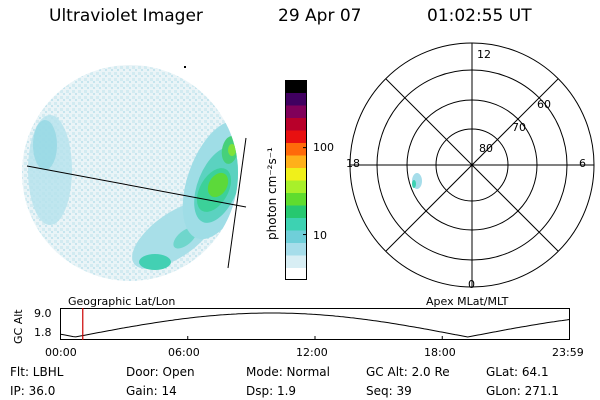 This screenshot has height=400, width=600. Describe the element at coordinates (320, 235) in the screenshot. I see `colorbar-tick-label: 10` at that location.